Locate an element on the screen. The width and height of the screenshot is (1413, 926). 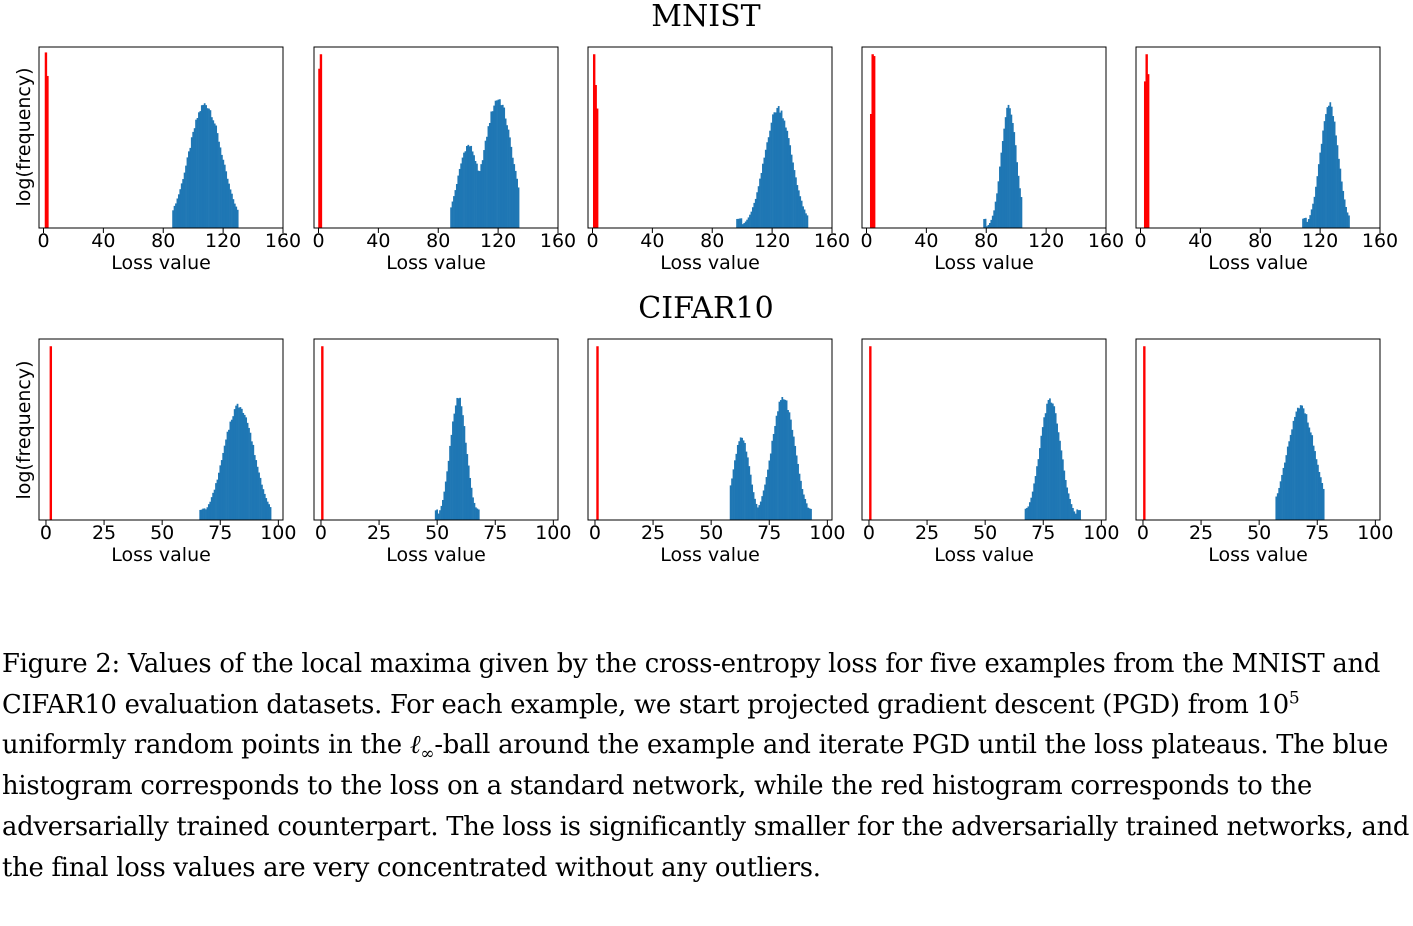
plot-frame is located at coordinates (710, 137).